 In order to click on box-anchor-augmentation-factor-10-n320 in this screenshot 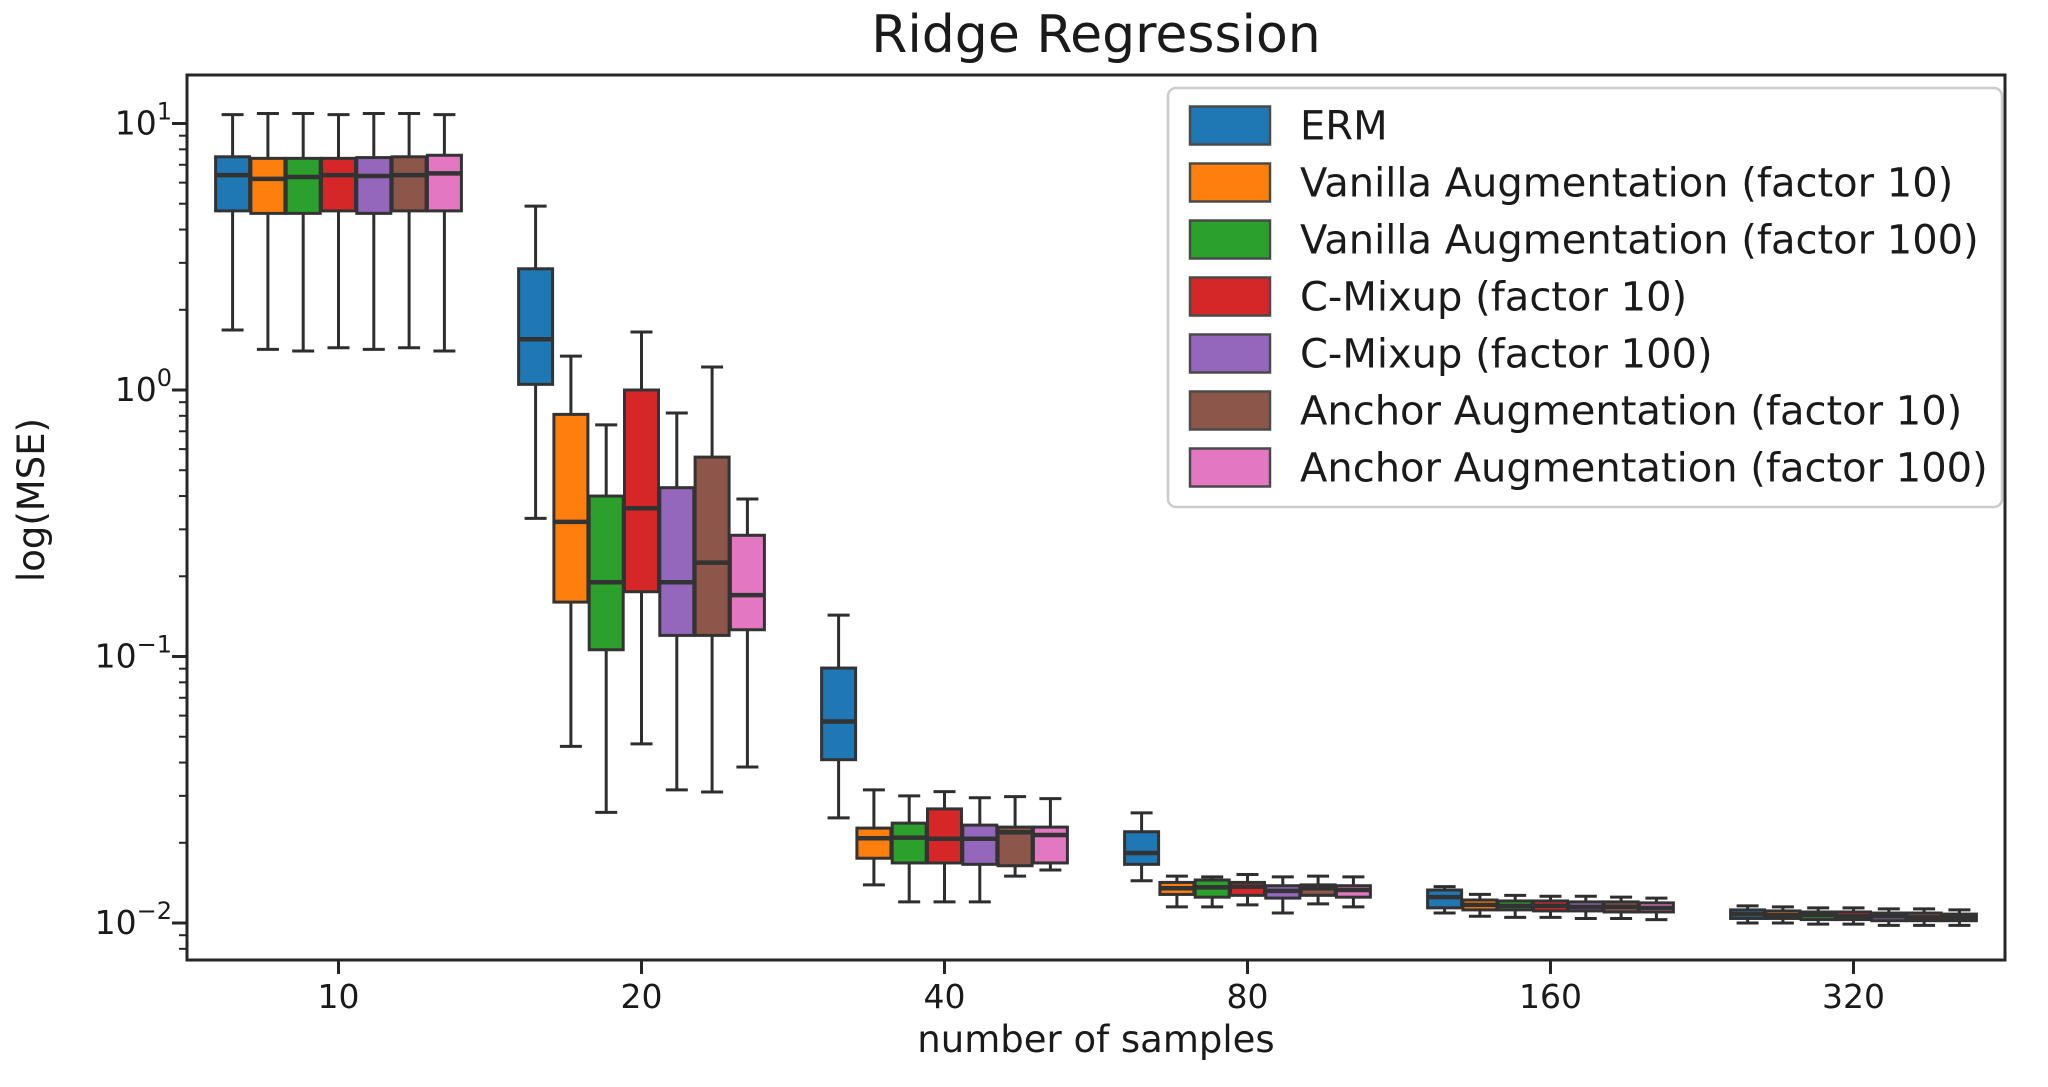, I will do `click(1924, 917)`.